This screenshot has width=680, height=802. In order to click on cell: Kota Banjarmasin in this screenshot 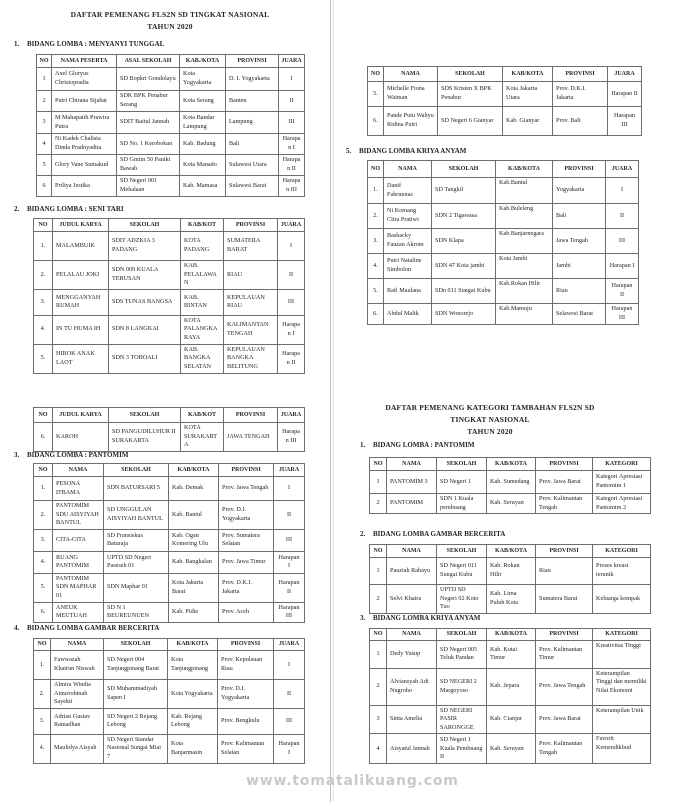, I will do `click(192, 748)`.